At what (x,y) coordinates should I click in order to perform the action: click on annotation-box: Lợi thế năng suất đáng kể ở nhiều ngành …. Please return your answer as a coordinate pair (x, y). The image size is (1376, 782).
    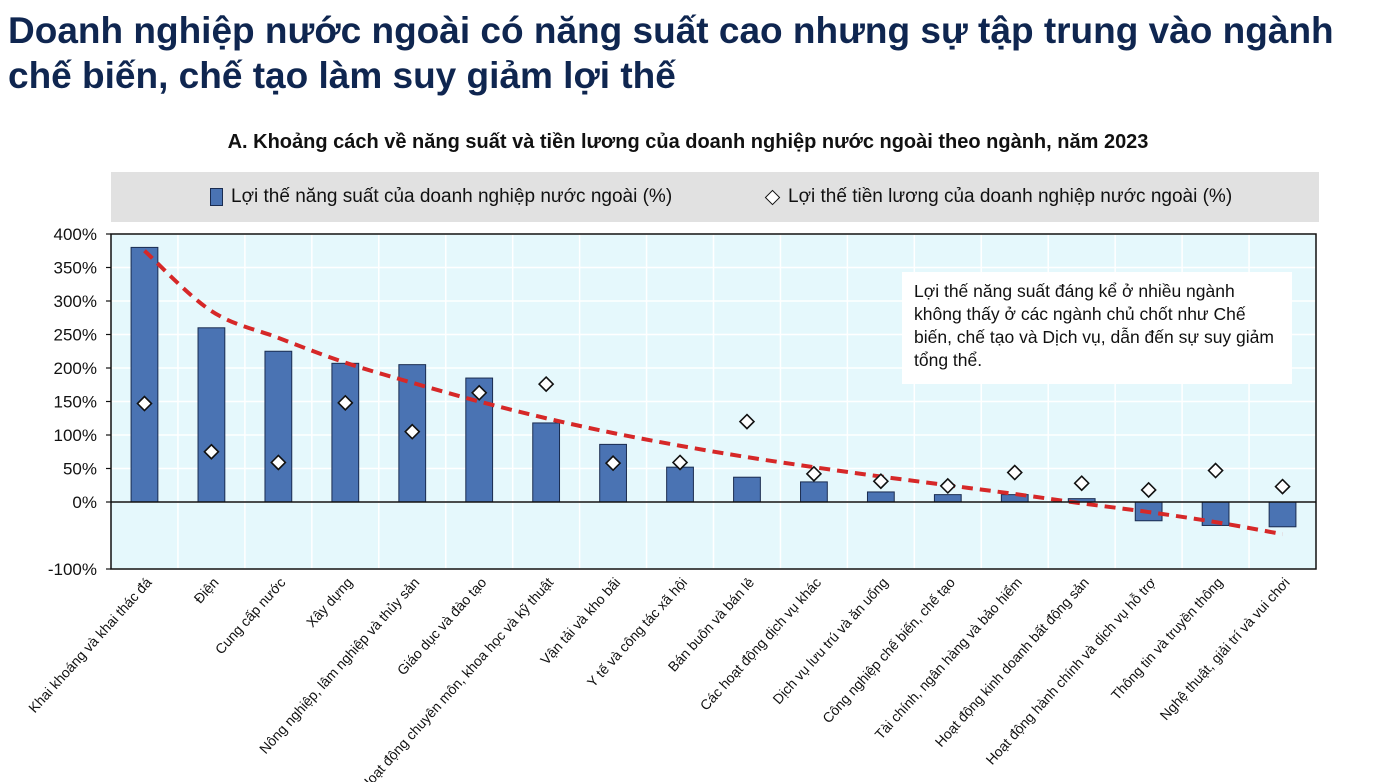
    Looking at the image, I should click on (1097, 328).